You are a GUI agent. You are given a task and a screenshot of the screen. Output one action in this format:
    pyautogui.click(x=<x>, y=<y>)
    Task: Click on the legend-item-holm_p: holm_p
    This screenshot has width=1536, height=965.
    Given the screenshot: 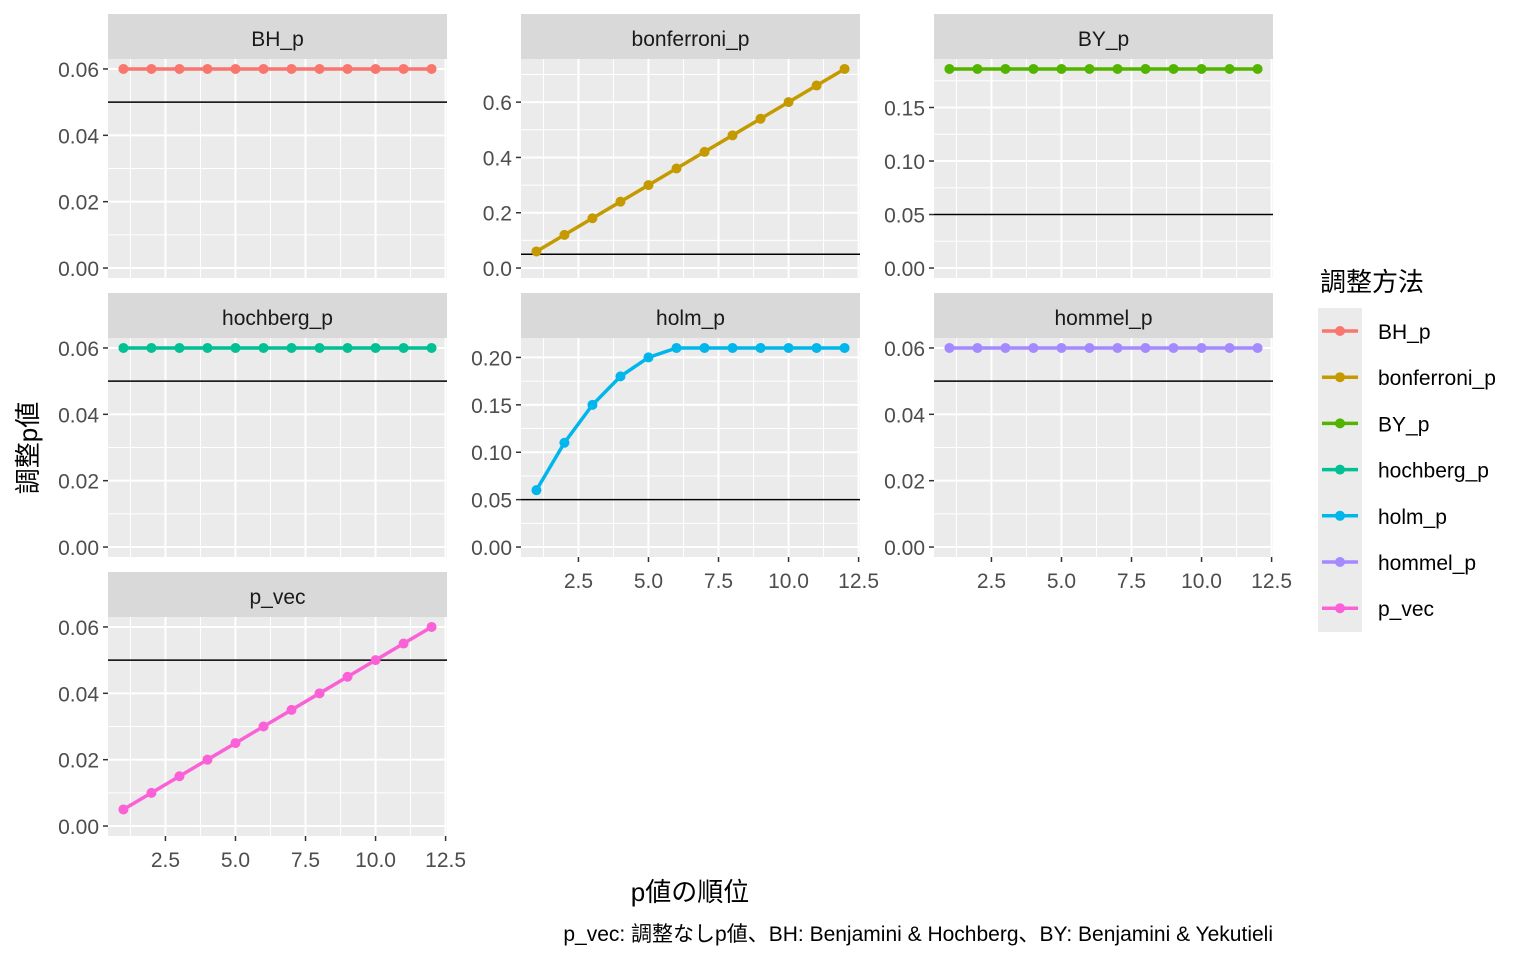 What is the action you would take?
    pyautogui.click(x=1384, y=517)
    